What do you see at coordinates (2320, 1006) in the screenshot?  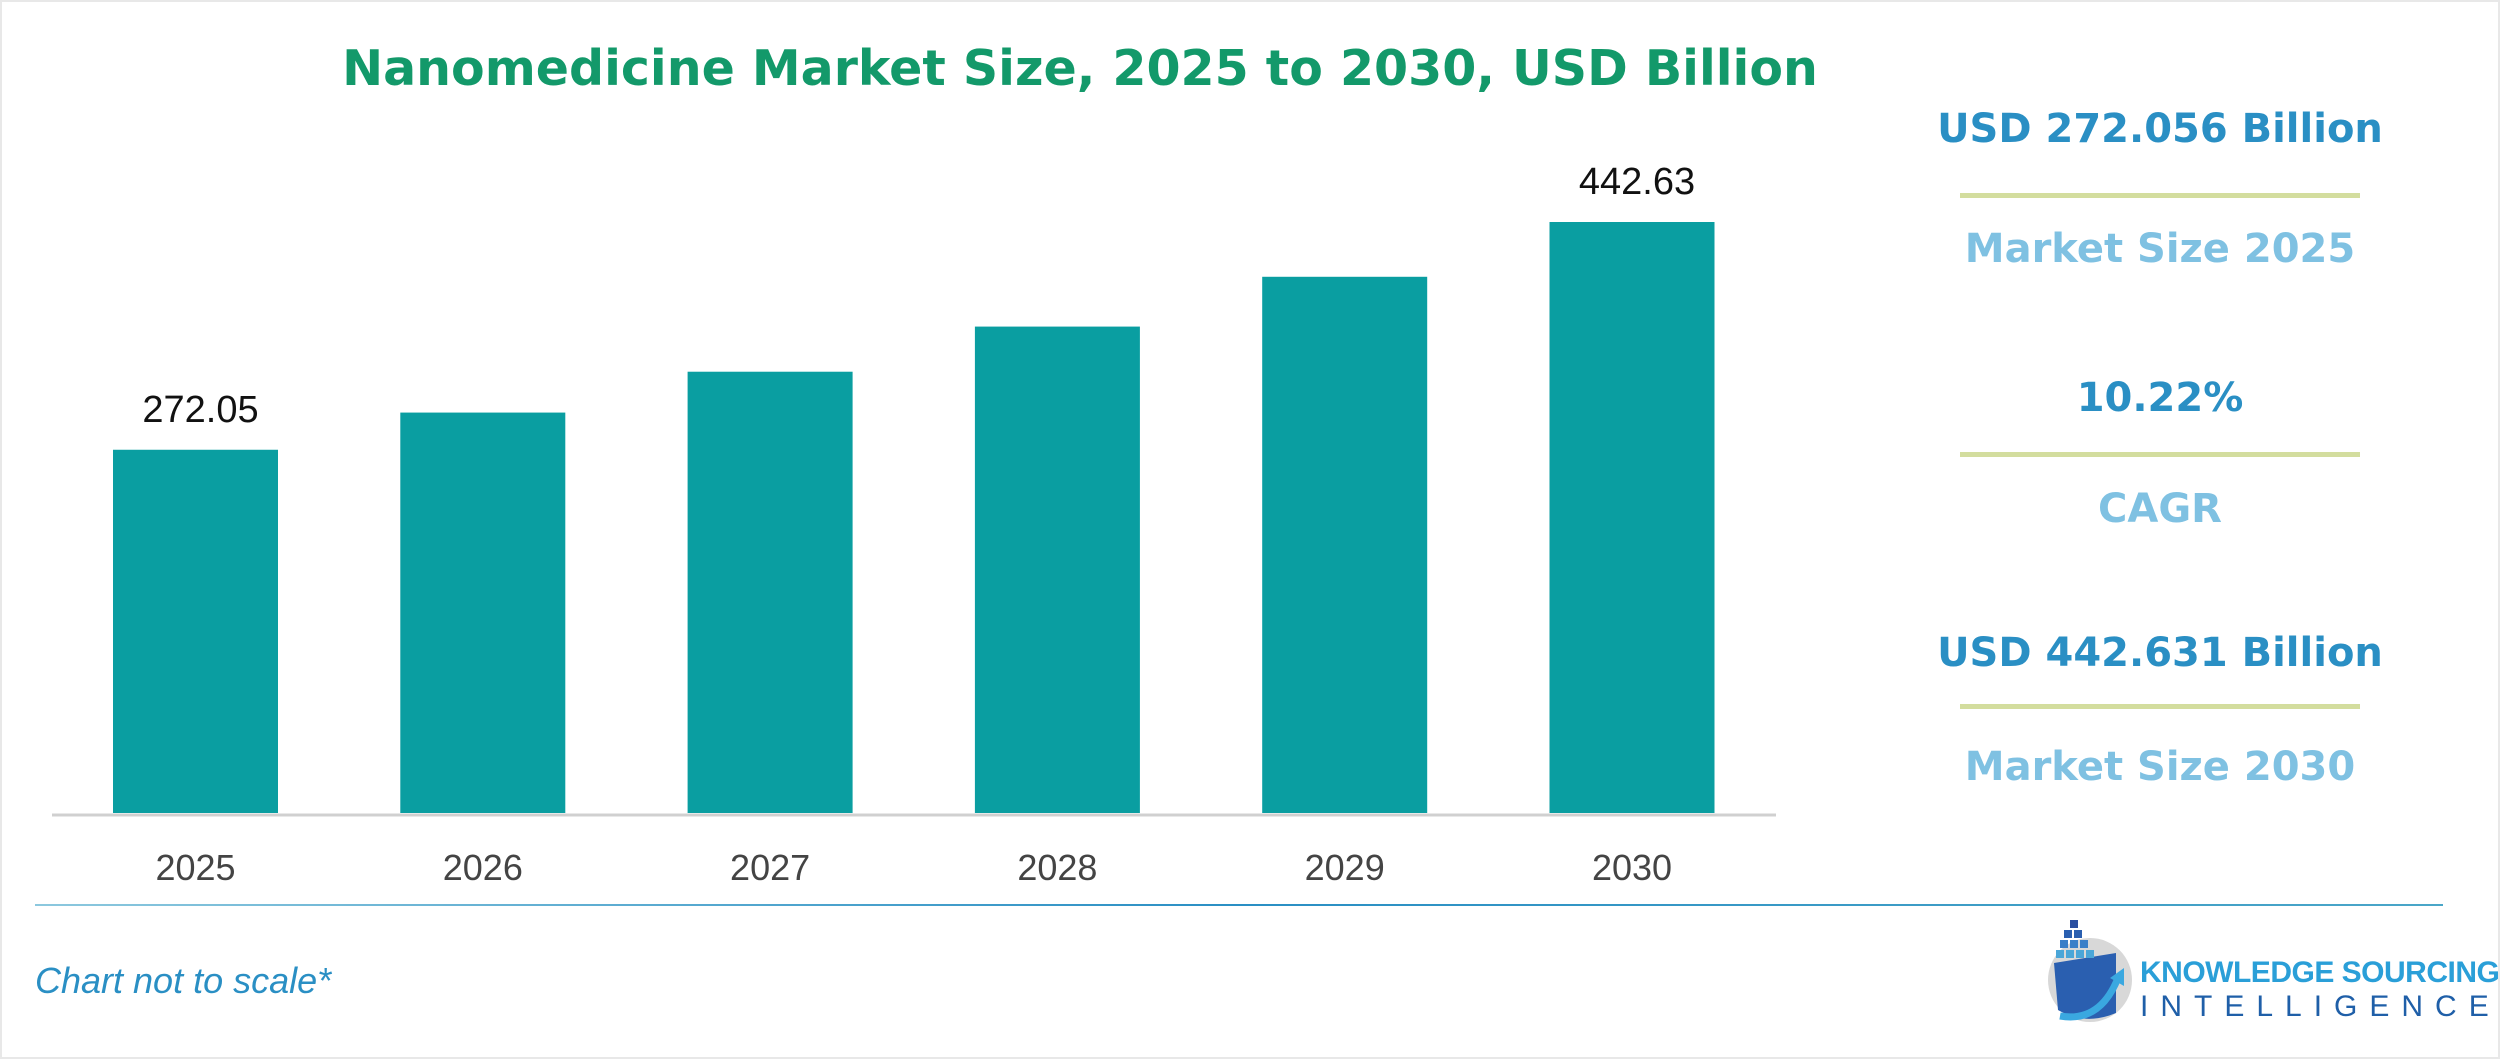 I see `logo-text-line2: INTELLIGENCE` at bounding box center [2320, 1006].